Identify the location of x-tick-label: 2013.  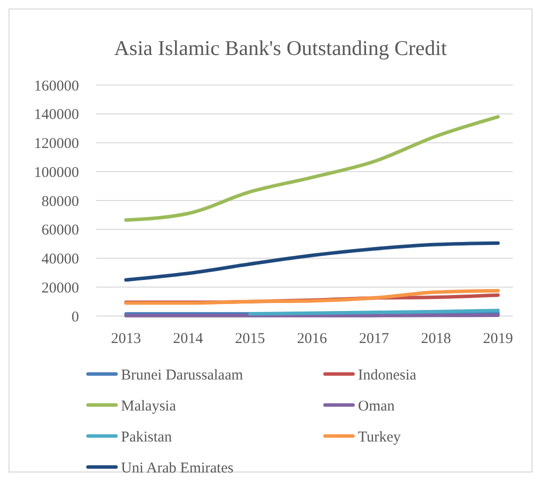
(126, 339).